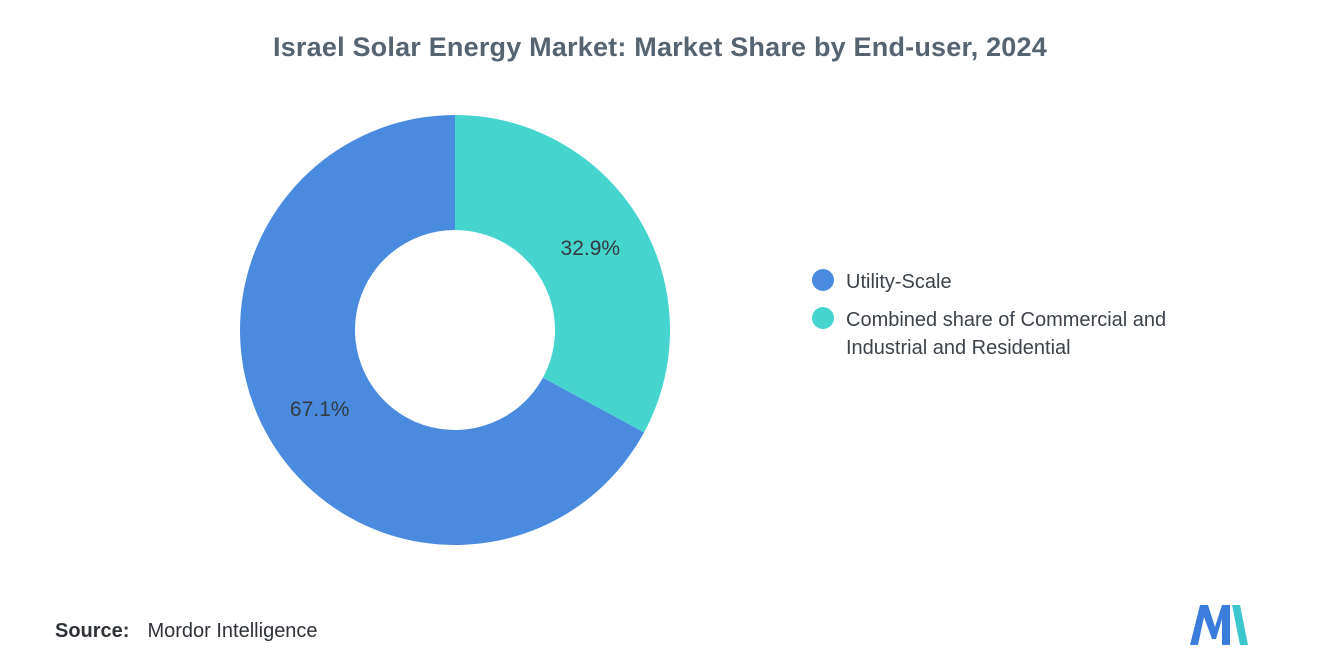 The width and height of the screenshot is (1320, 665). What do you see at coordinates (562, 274) in the screenshot?
I see `donut-slice-combined-commercial-industrial-residential` at bounding box center [562, 274].